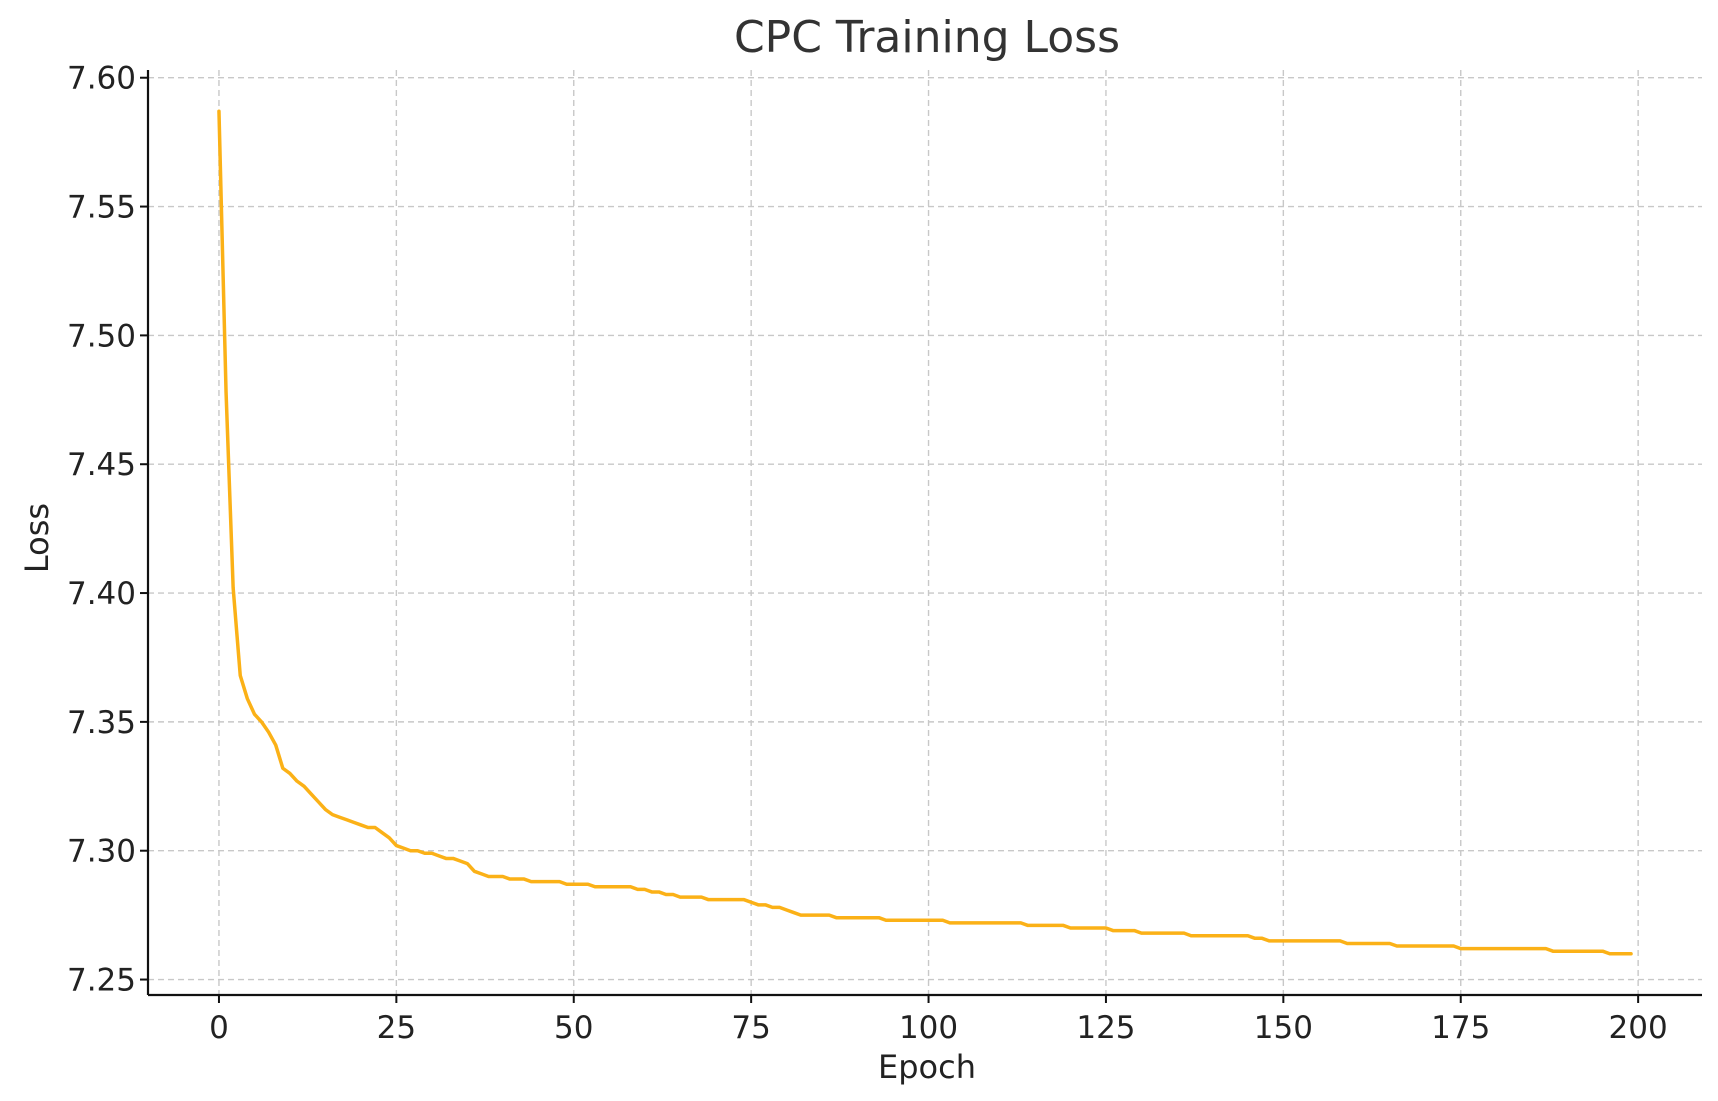 This screenshot has height=1101, width=1718. I want to click on y-tick-label: 7.25, so click(101, 981).